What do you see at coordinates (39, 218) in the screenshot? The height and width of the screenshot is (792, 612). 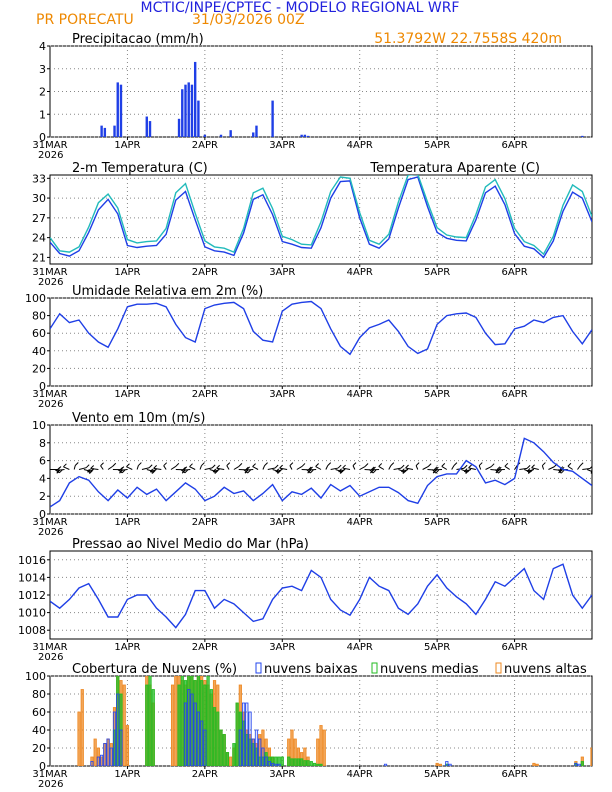 I see `y-tick-label: 27` at bounding box center [39, 218].